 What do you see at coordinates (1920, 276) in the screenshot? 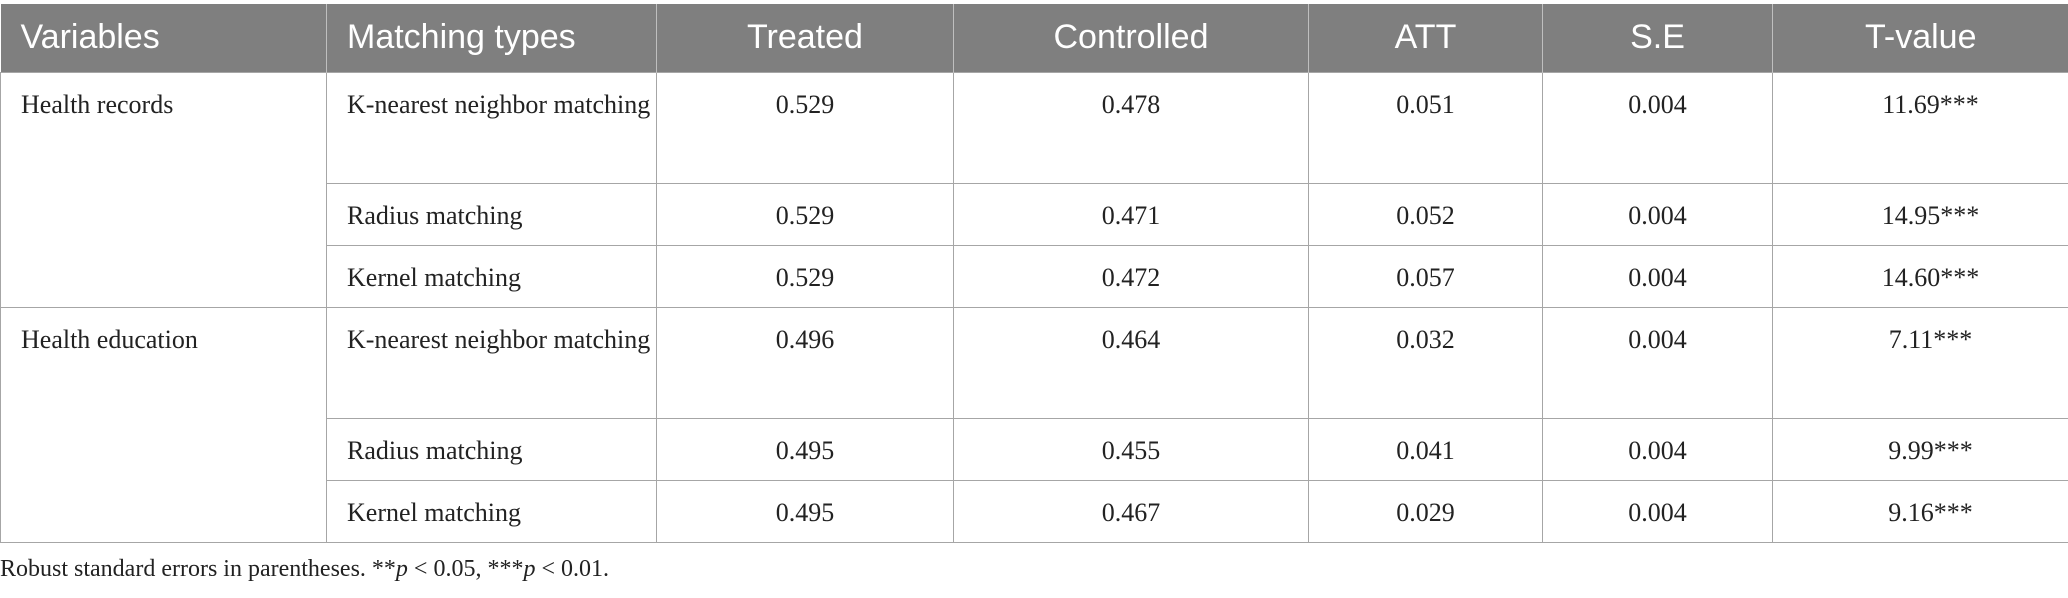
I see `t-value-cell: 14.60***` at bounding box center [1920, 276].